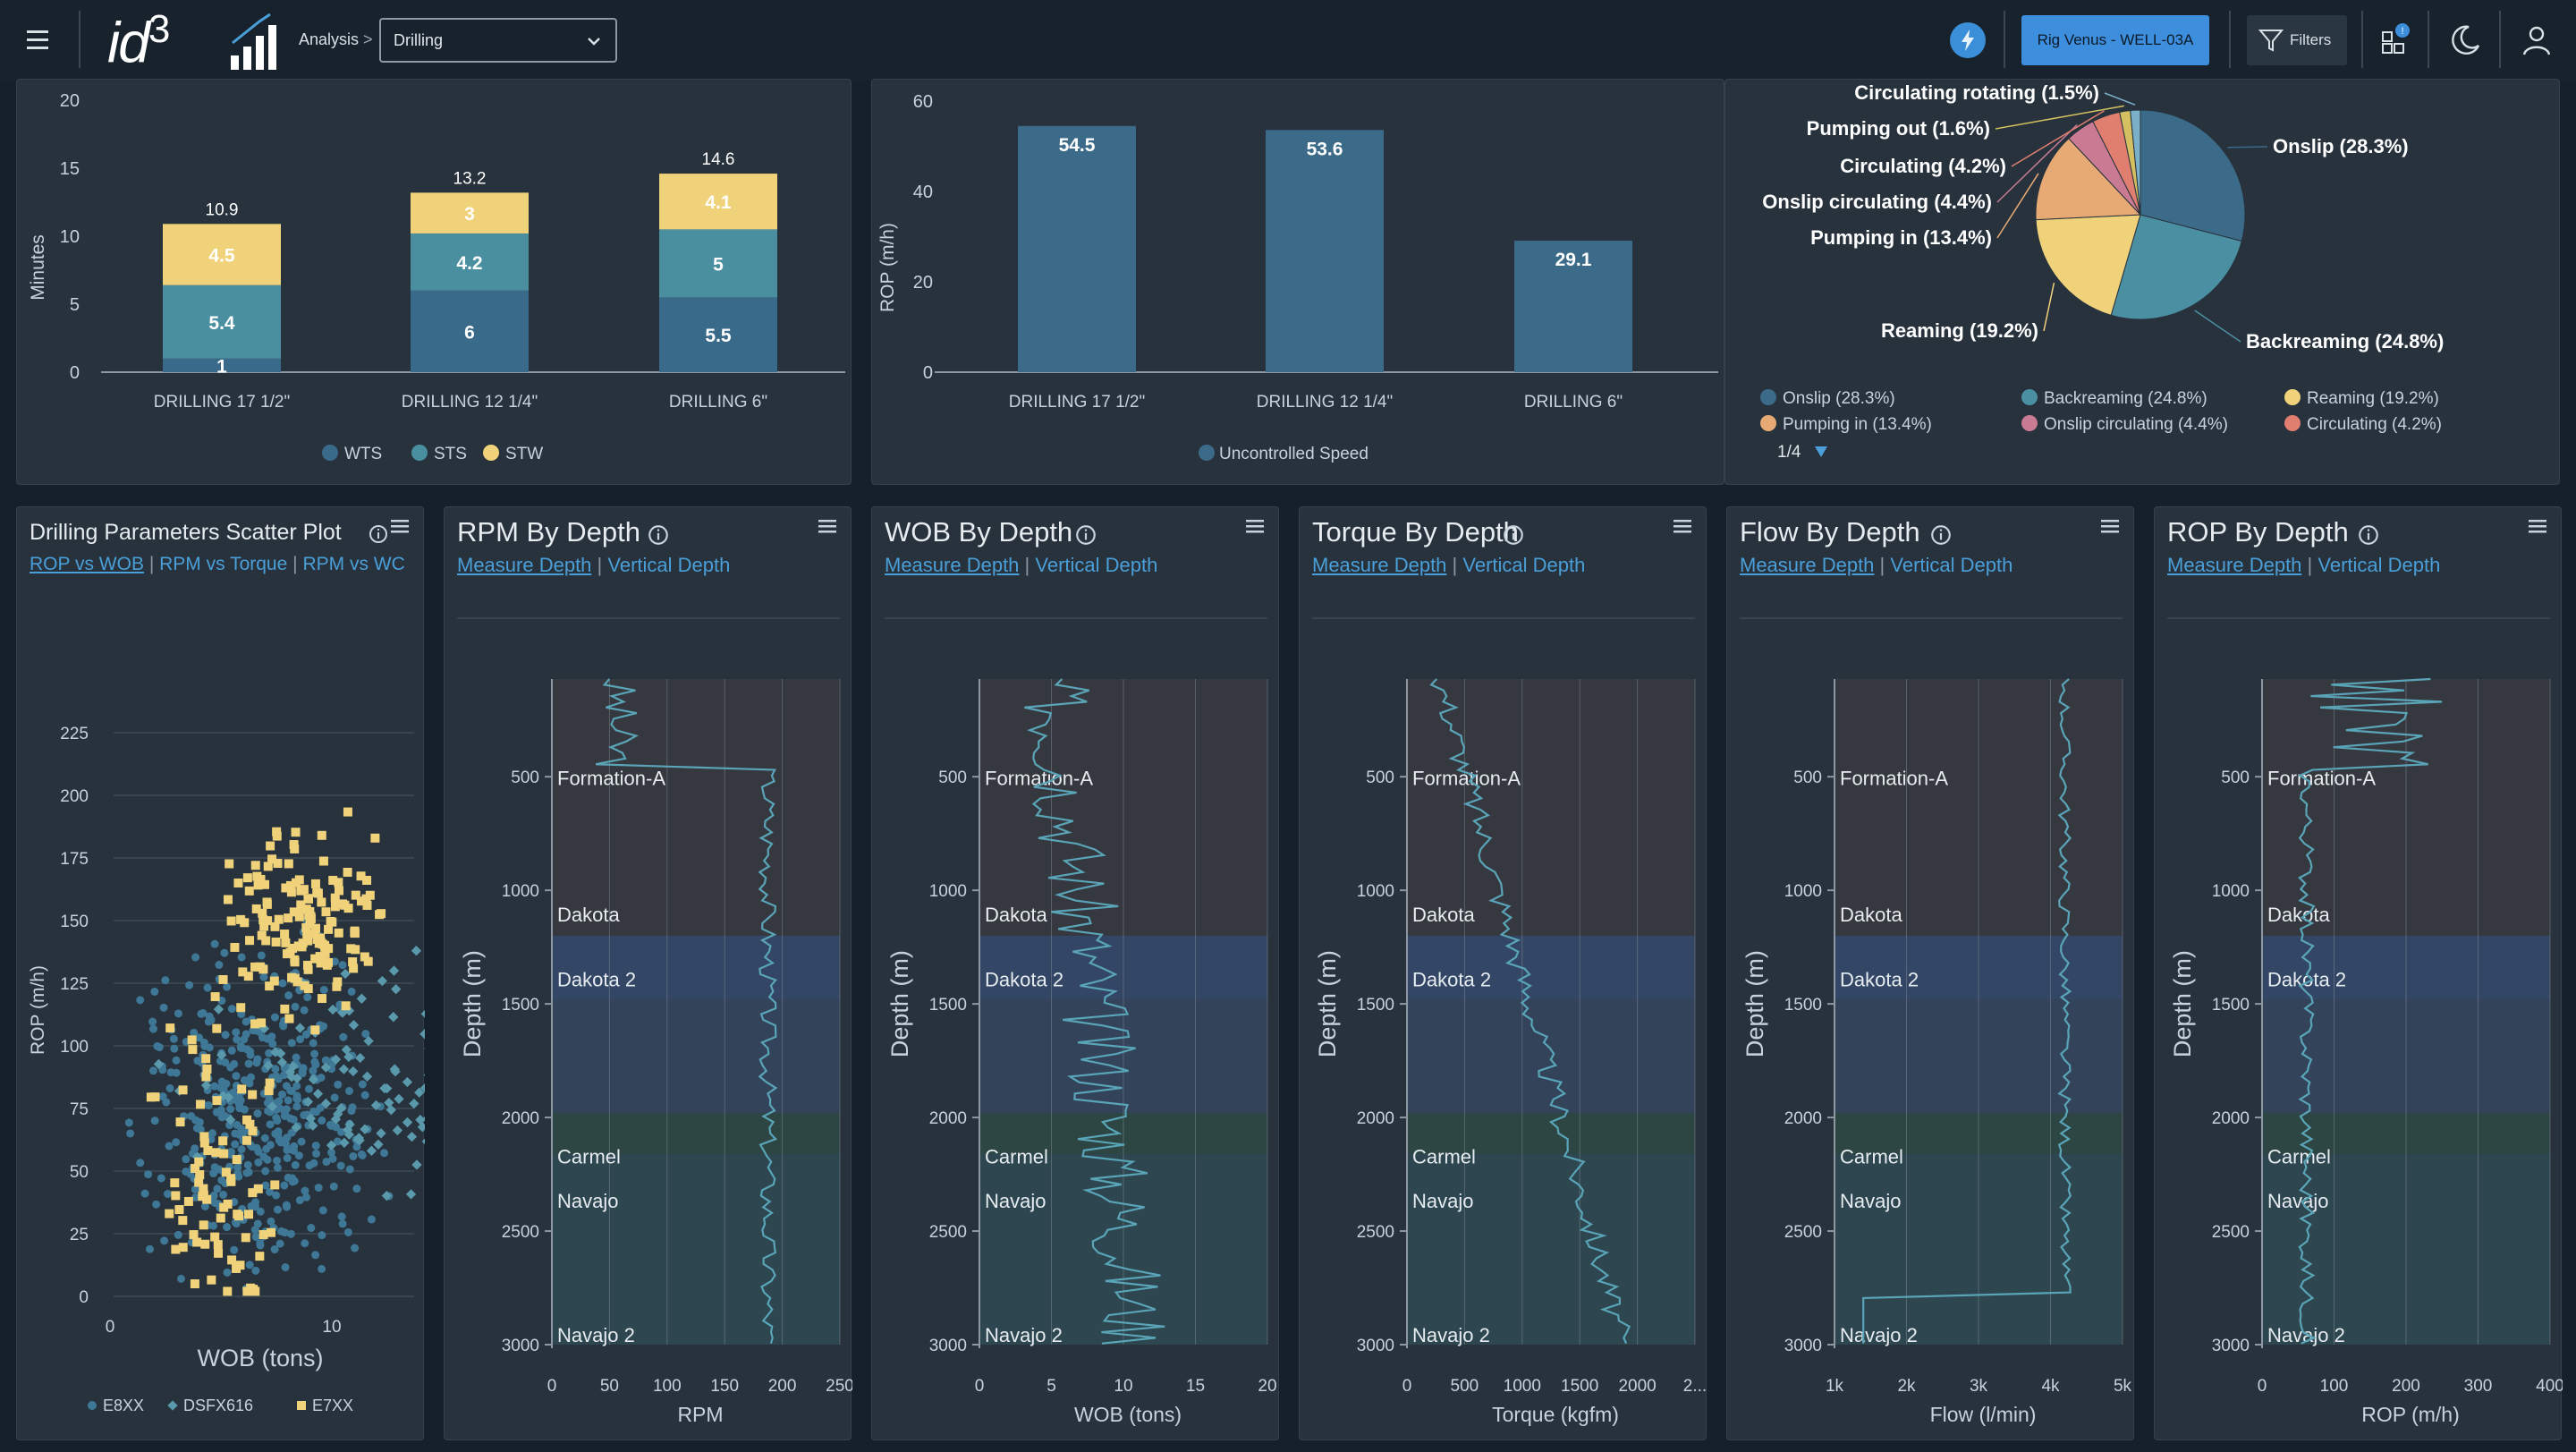  What do you see at coordinates (1682, 527) in the screenshot?
I see `panel-menu-icon` at bounding box center [1682, 527].